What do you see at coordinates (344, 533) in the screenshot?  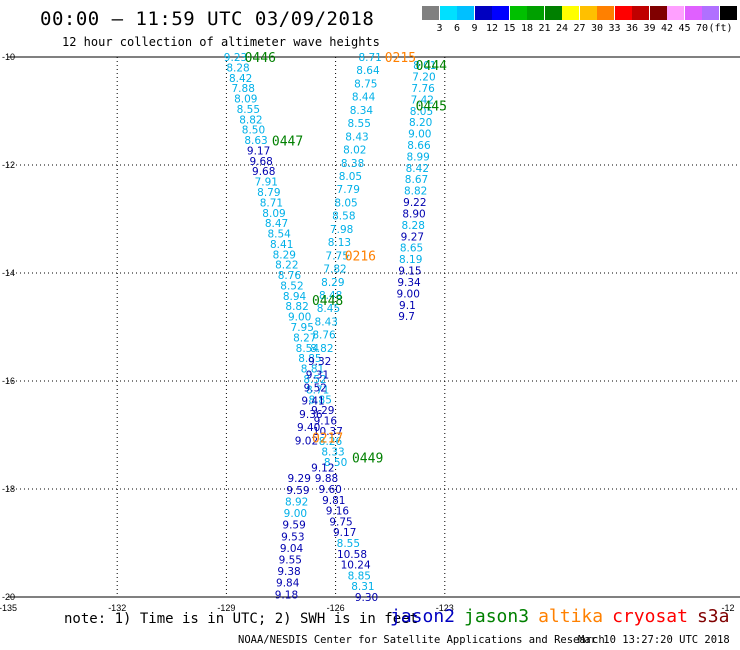 I see `wave-height-point: 9.17` at bounding box center [344, 533].